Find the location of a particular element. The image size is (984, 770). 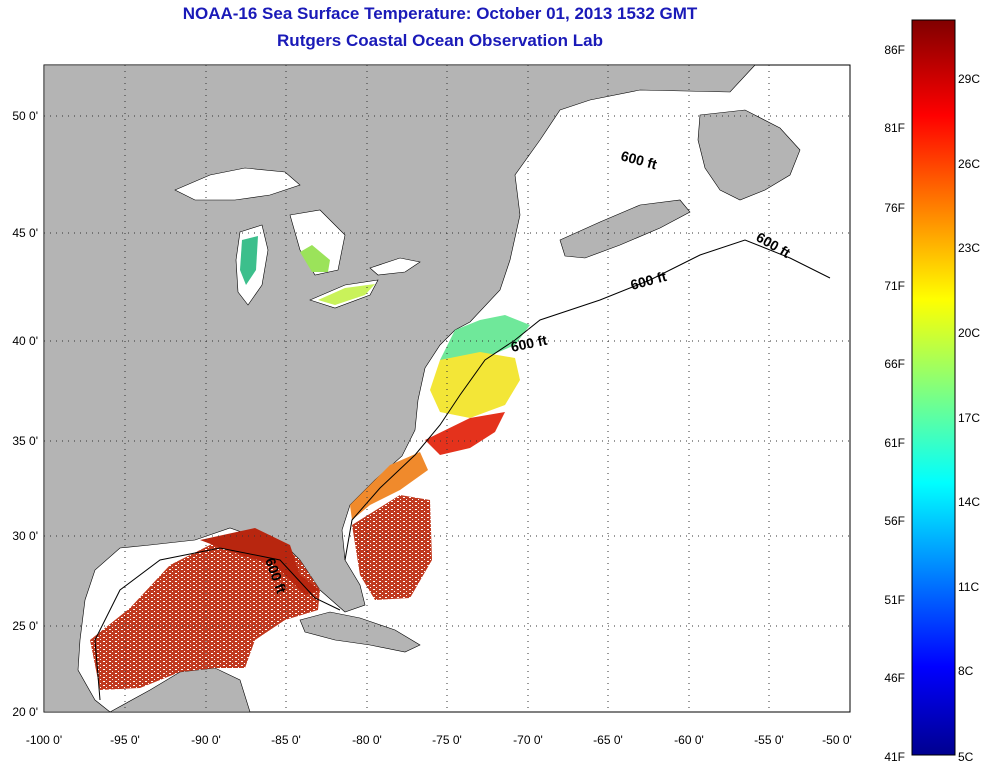

lat-tick-label: 20 0' is located at coordinates (25, 712).